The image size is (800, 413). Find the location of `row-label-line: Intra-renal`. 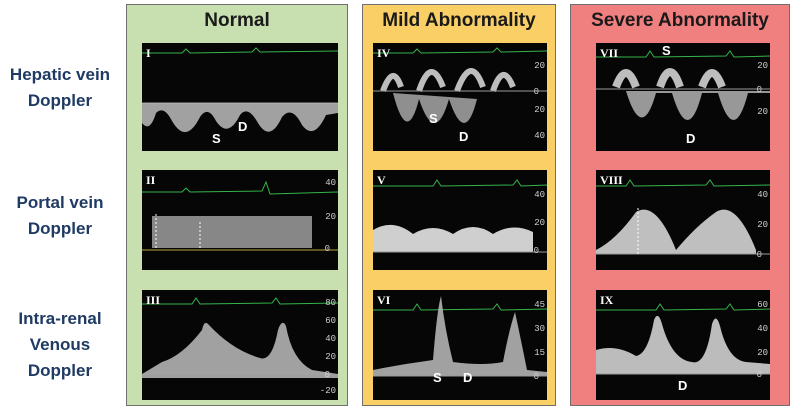

row-label-line: Intra-renal is located at coordinates (60, 318).